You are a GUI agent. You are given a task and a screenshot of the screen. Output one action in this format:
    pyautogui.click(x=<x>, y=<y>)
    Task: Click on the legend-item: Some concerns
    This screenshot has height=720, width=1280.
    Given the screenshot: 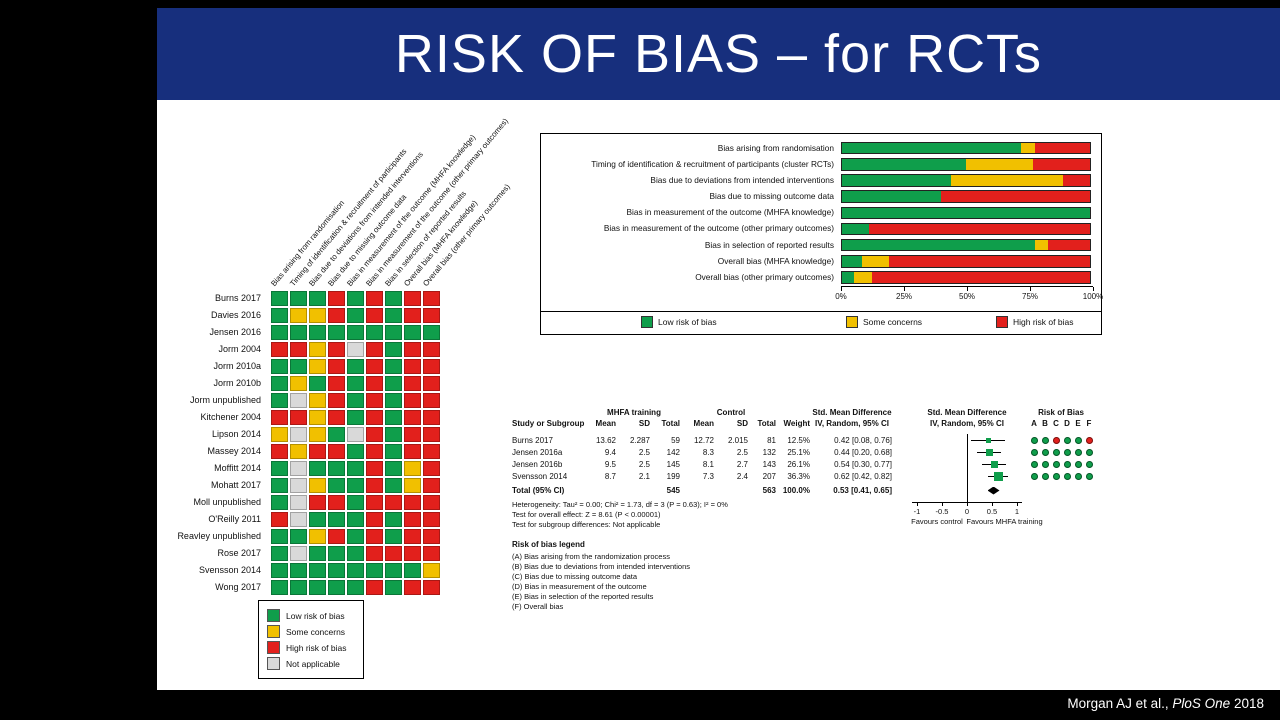 What is the action you would take?
    pyautogui.click(x=311, y=631)
    